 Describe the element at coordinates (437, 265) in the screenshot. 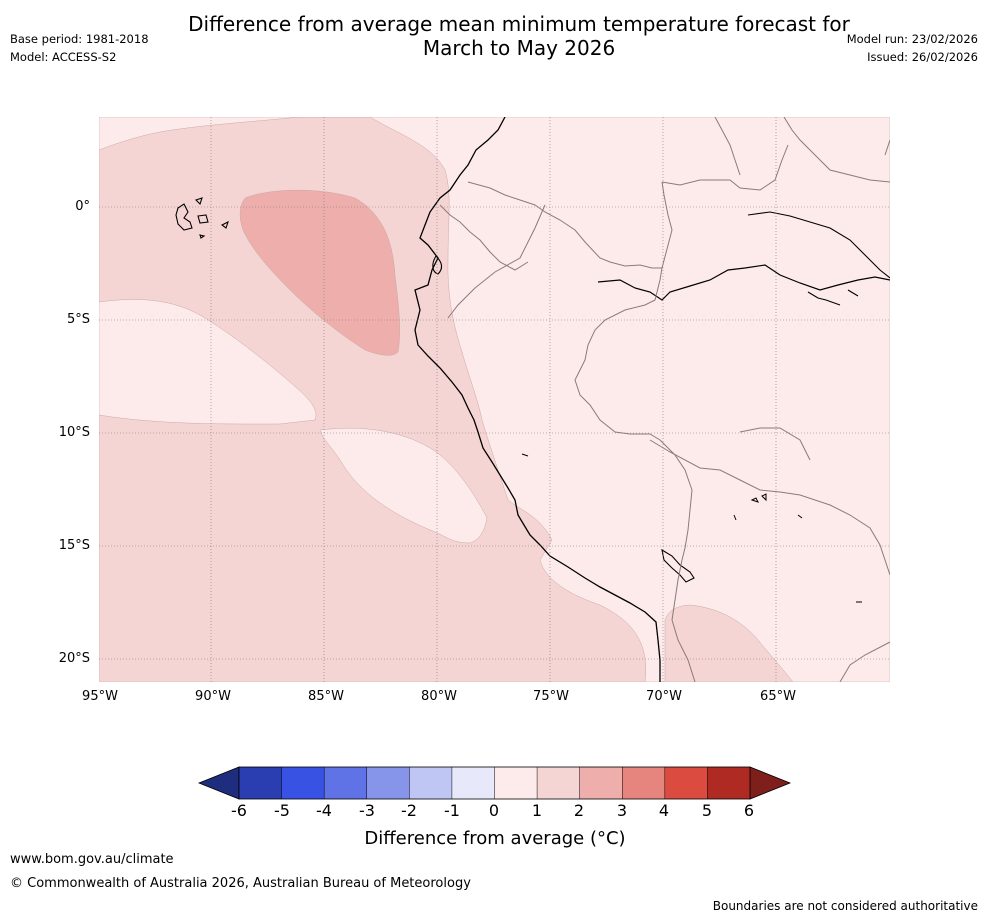

I see `coastline-gulf` at that location.